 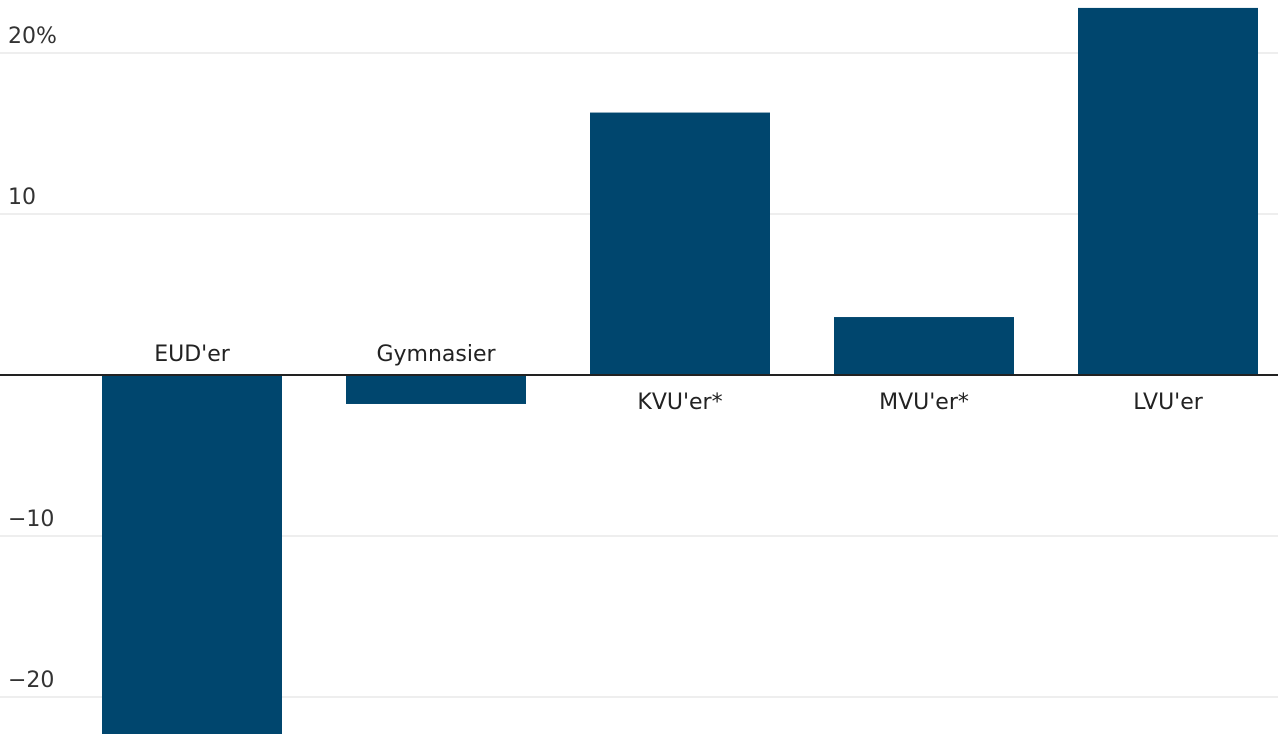 I want to click on y-tick-label: −10, so click(x=31, y=519).